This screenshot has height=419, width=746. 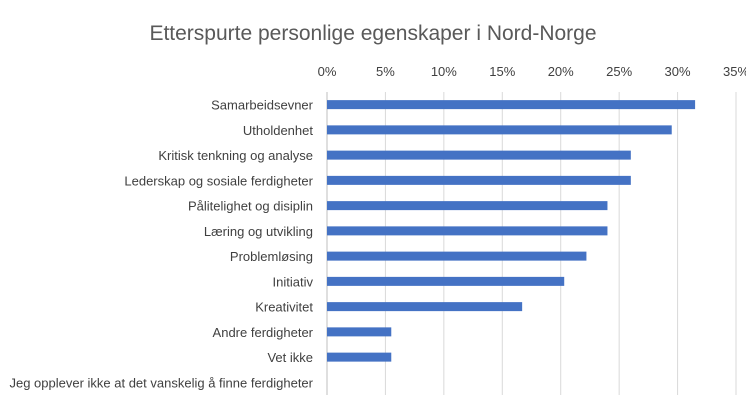 What do you see at coordinates (258, 231) in the screenshot?
I see `category-label: Læring og utvikling` at bounding box center [258, 231].